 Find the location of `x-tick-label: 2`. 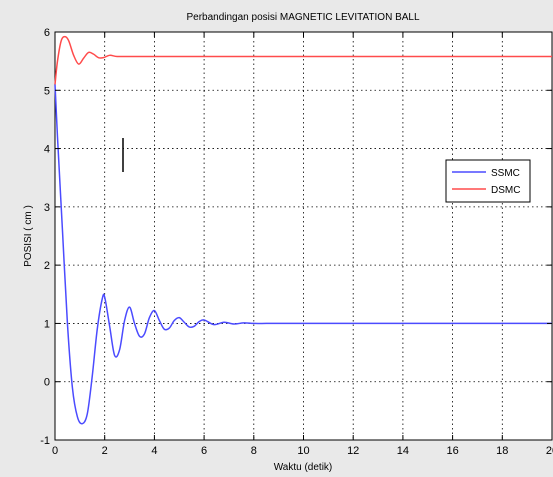

x-tick-label: 2 is located at coordinates (105, 451).